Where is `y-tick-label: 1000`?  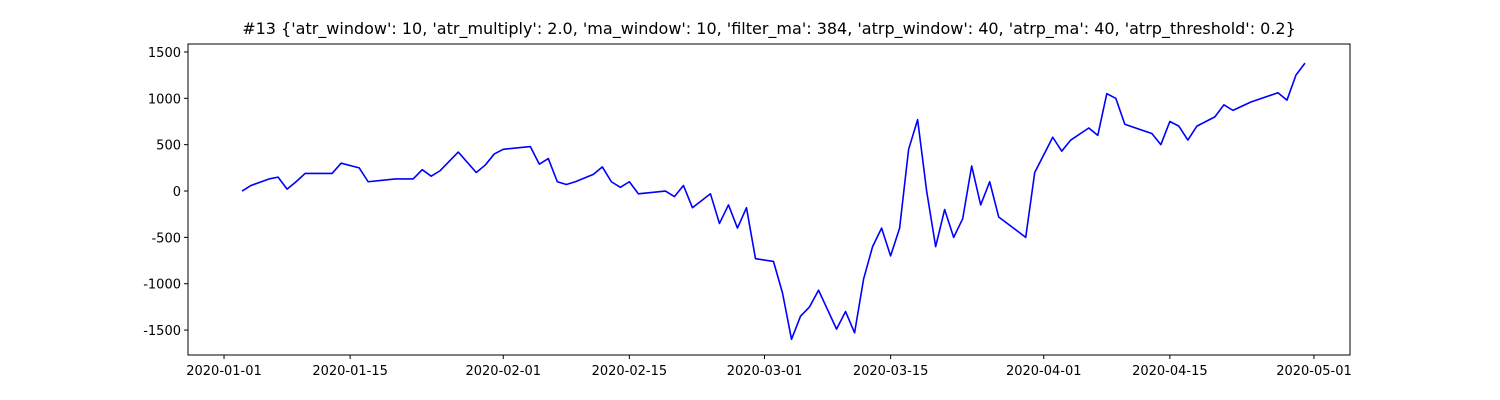
y-tick-label: 1000 is located at coordinates (164, 99).